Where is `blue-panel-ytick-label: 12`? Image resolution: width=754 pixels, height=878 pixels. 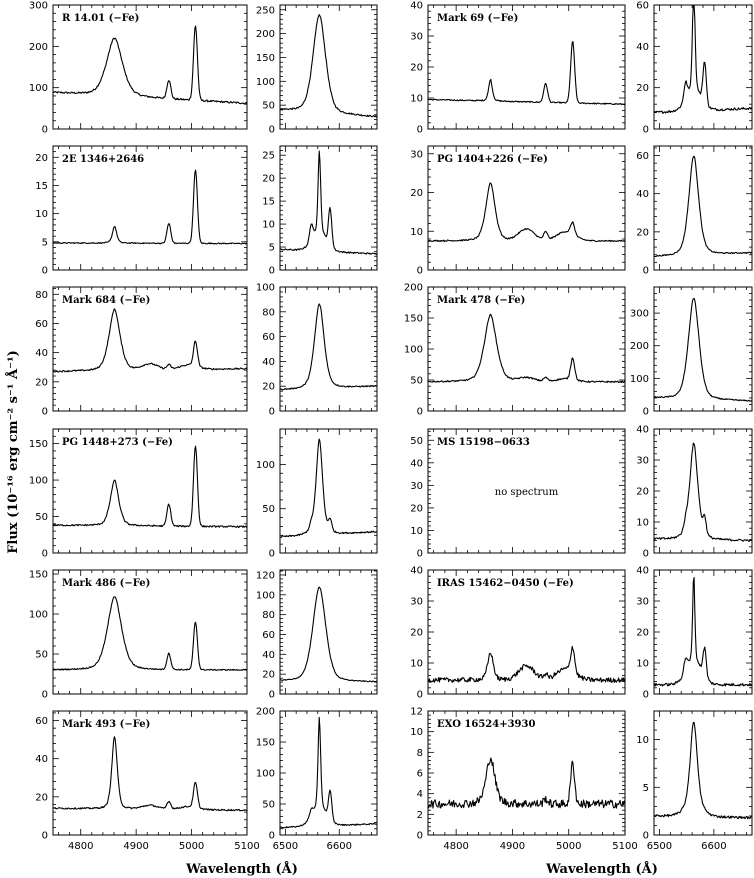
blue-panel-ytick-label: 12 is located at coordinates (416, 712).